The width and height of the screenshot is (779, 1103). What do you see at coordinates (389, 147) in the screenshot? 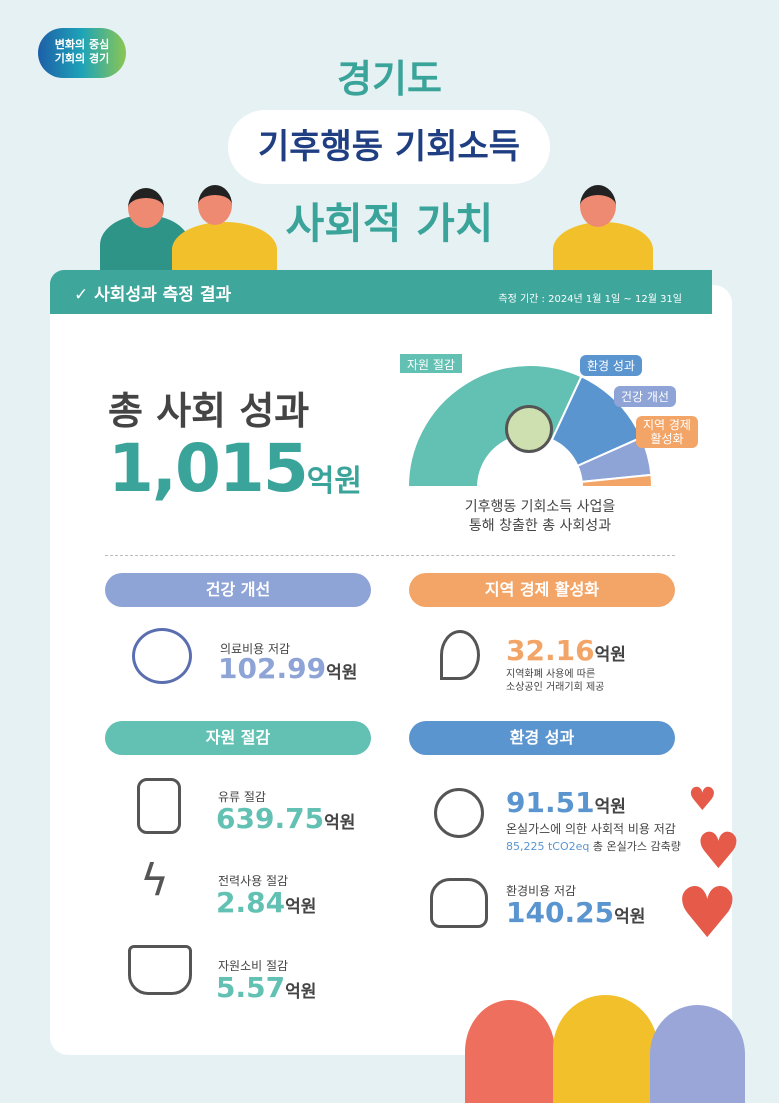
I see `title-program: 기후행동 기회소득` at bounding box center [389, 147].